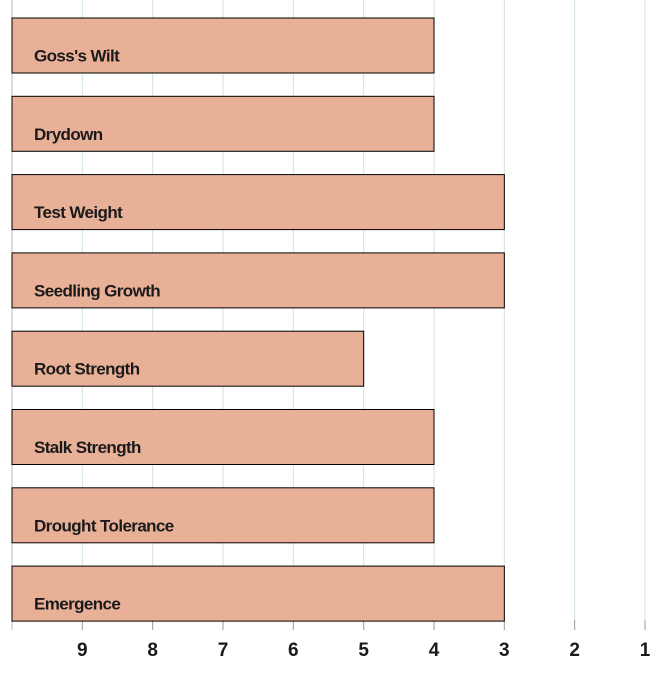 The image size is (657, 690). Describe the element at coordinates (504, 650) in the screenshot. I see `x-tick-label: 3` at that location.